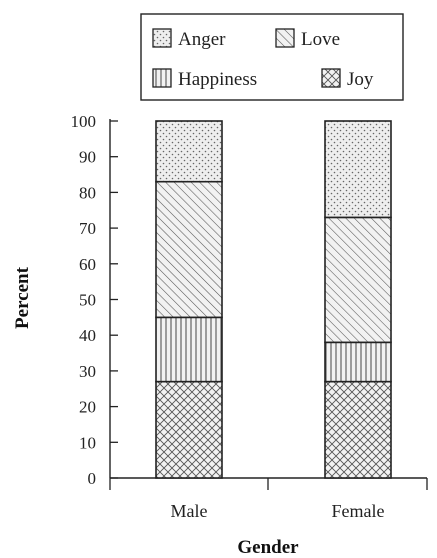 This screenshot has width=437, height=558. I want to click on bar-segment-anger-female, so click(358, 169).